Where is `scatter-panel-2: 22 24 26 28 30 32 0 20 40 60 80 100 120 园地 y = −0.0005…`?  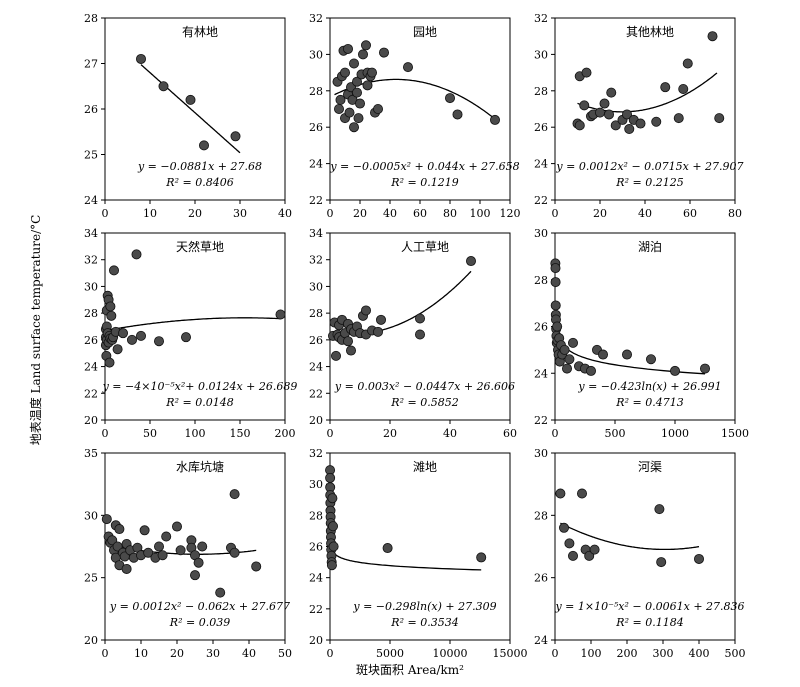 scatter-panel-2: 22 24 26 28 30 32 0 20 40 60 80 100 120 园地 y = −0.0005… is located at coordinates (415, 116).